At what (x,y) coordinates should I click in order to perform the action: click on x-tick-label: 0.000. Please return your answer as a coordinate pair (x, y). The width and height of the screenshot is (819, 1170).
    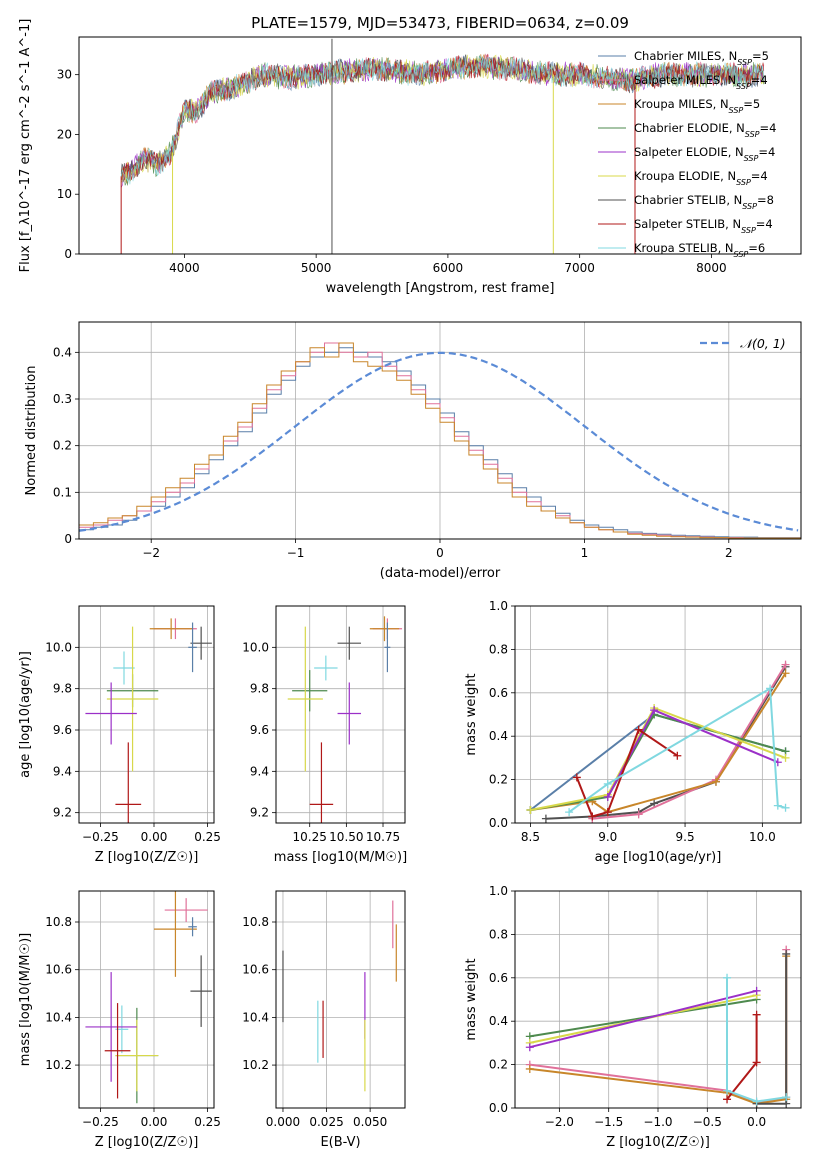
    Looking at the image, I should click on (283, 1122).